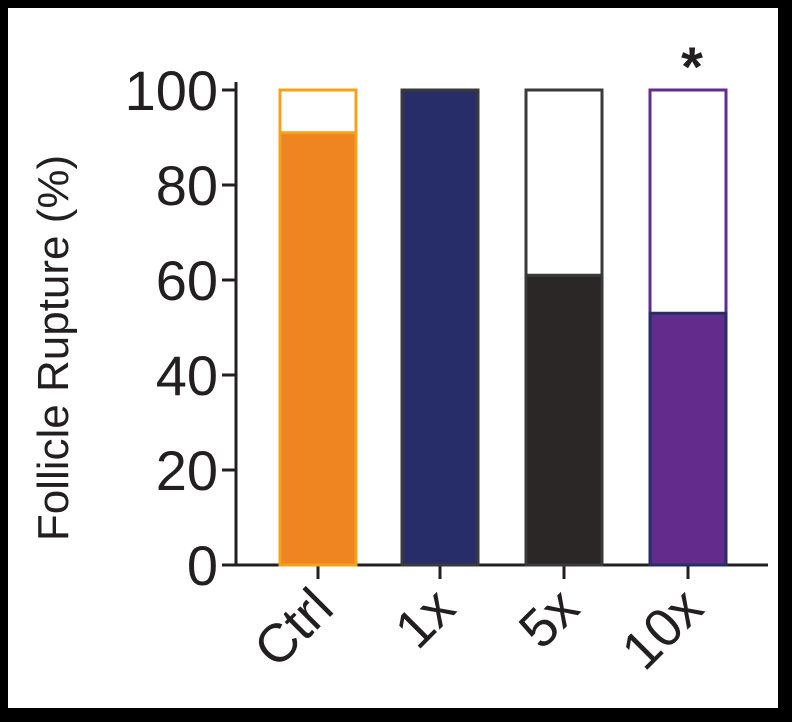 This screenshot has height=722, width=792. I want to click on bar-Ctrl, so click(318, 349).